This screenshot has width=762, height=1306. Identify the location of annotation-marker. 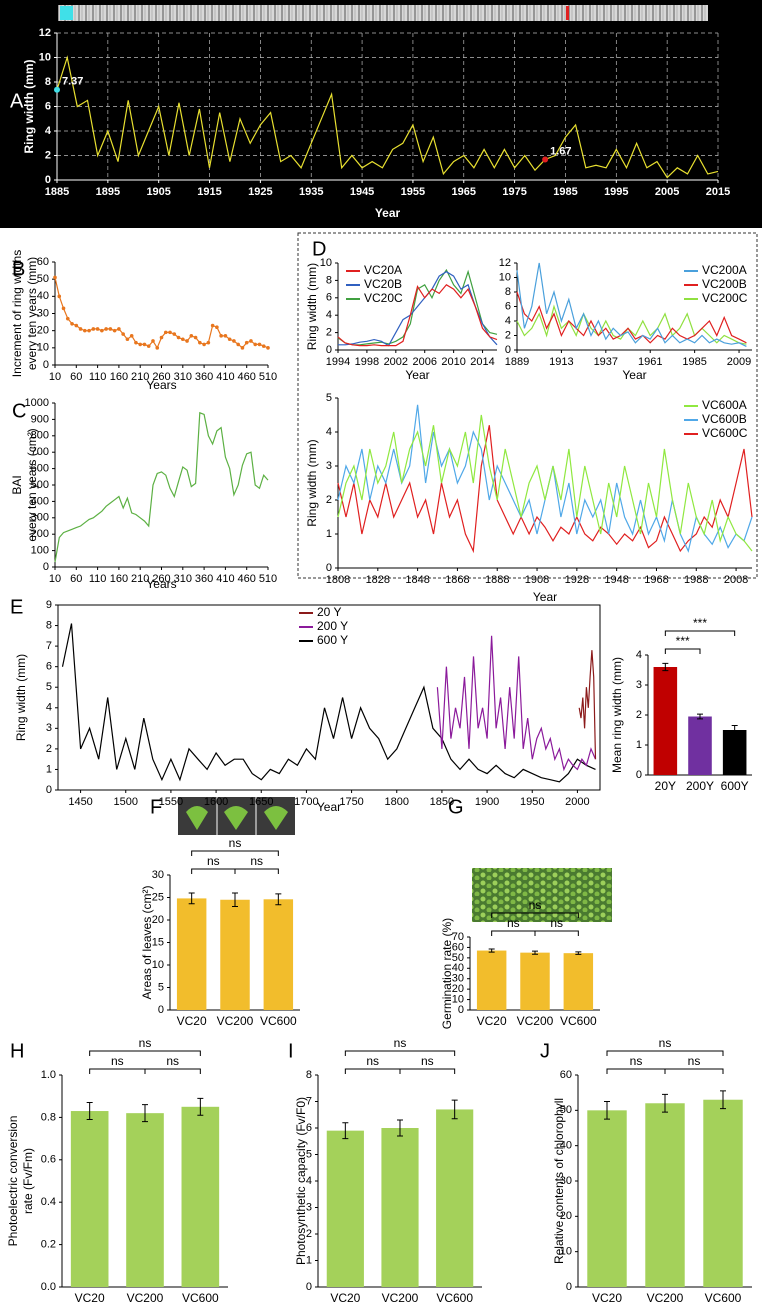
(57, 89).